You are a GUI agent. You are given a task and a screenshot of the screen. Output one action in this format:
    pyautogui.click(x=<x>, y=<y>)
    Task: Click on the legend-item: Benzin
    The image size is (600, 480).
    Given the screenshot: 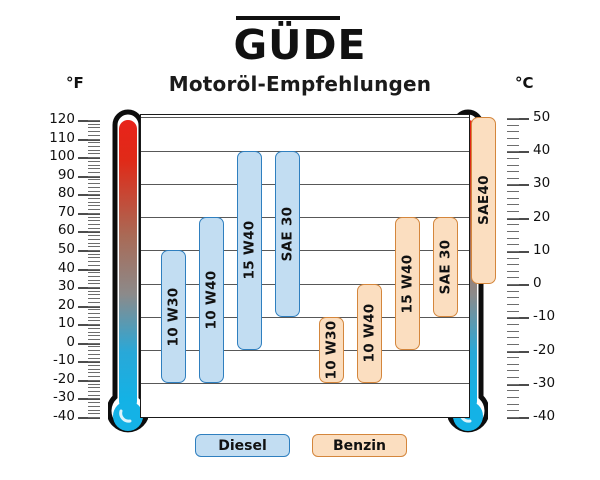 What is the action you would take?
    pyautogui.click(x=359, y=445)
    